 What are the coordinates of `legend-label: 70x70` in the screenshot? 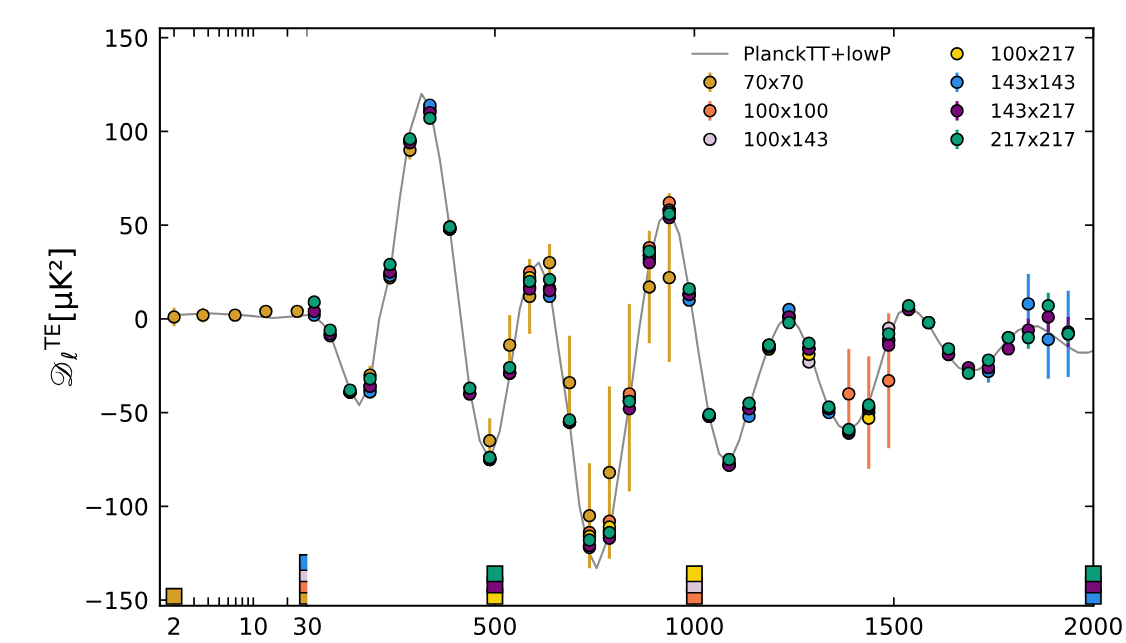 It's located at (773, 82).